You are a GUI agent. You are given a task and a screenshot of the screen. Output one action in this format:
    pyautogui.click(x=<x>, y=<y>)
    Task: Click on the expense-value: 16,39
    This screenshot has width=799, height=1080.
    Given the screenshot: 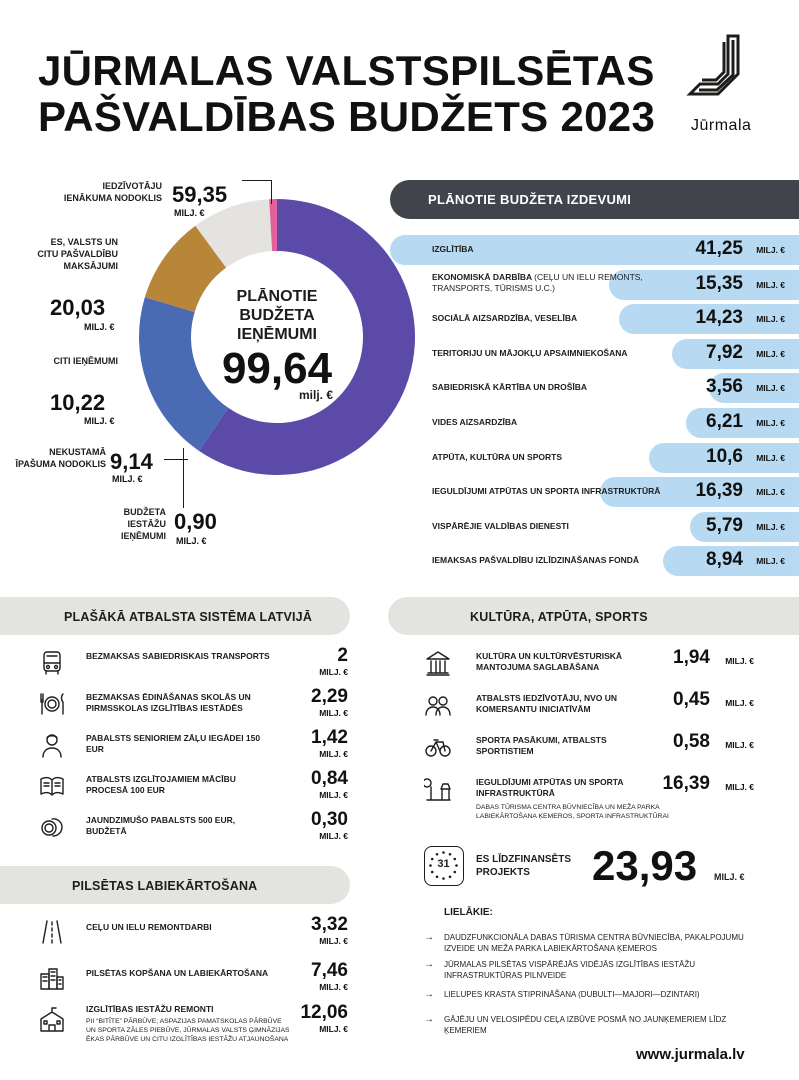 What is the action you would take?
    pyautogui.click(x=719, y=491)
    